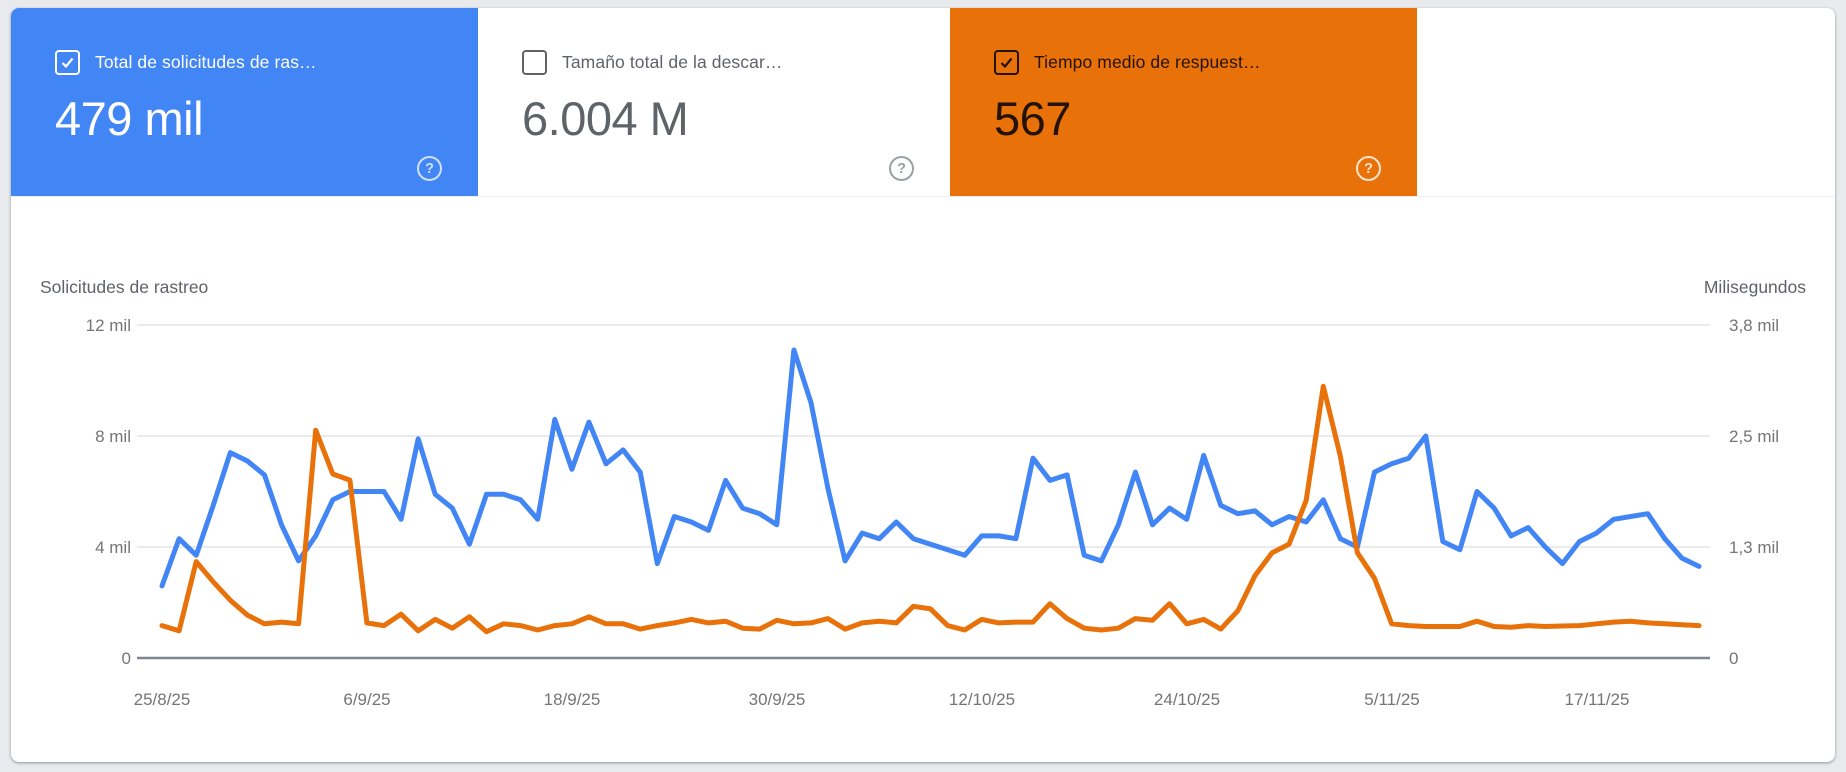 This screenshot has width=1846, height=772. Describe the element at coordinates (126, 658) in the screenshot. I see `left-tick-0: 0` at that location.